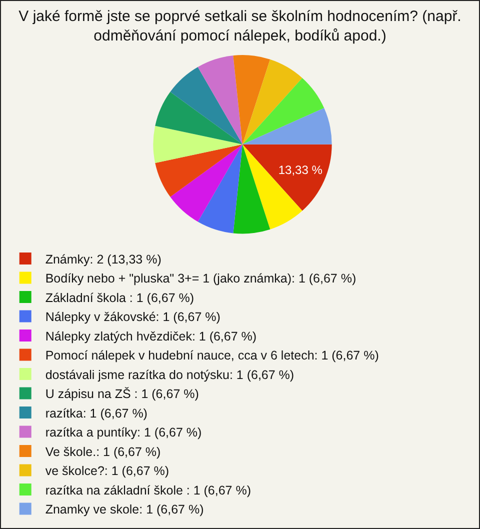  Describe the element at coordinates (96, 413) in the screenshot. I see `legend-label: razítka: 1 (6,67 %)` at that location.